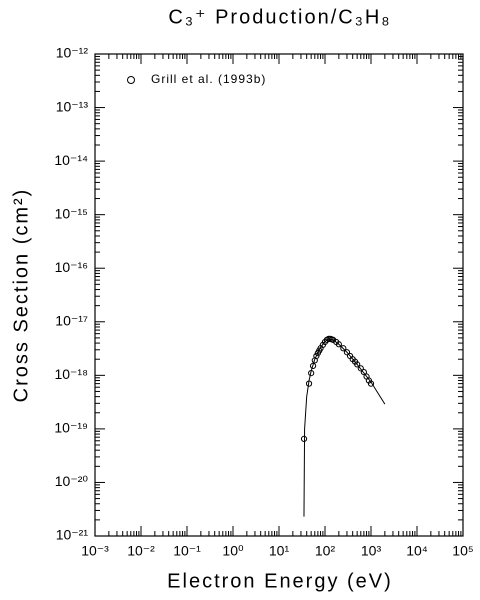 This screenshot has width=480, height=600. I want to click on x-tick-label: 10⁻², so click(141, 551).